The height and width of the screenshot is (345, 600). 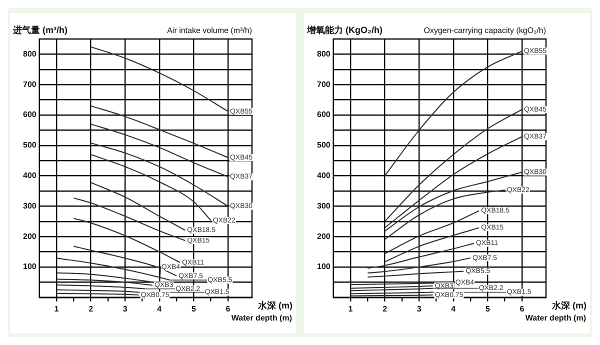 What do you see at coordinates (485, 30) in the screenshot?
I see `chart-title: Oxygen-carrying capacity (kgO₂/h)` at bounding box center [485, 30].